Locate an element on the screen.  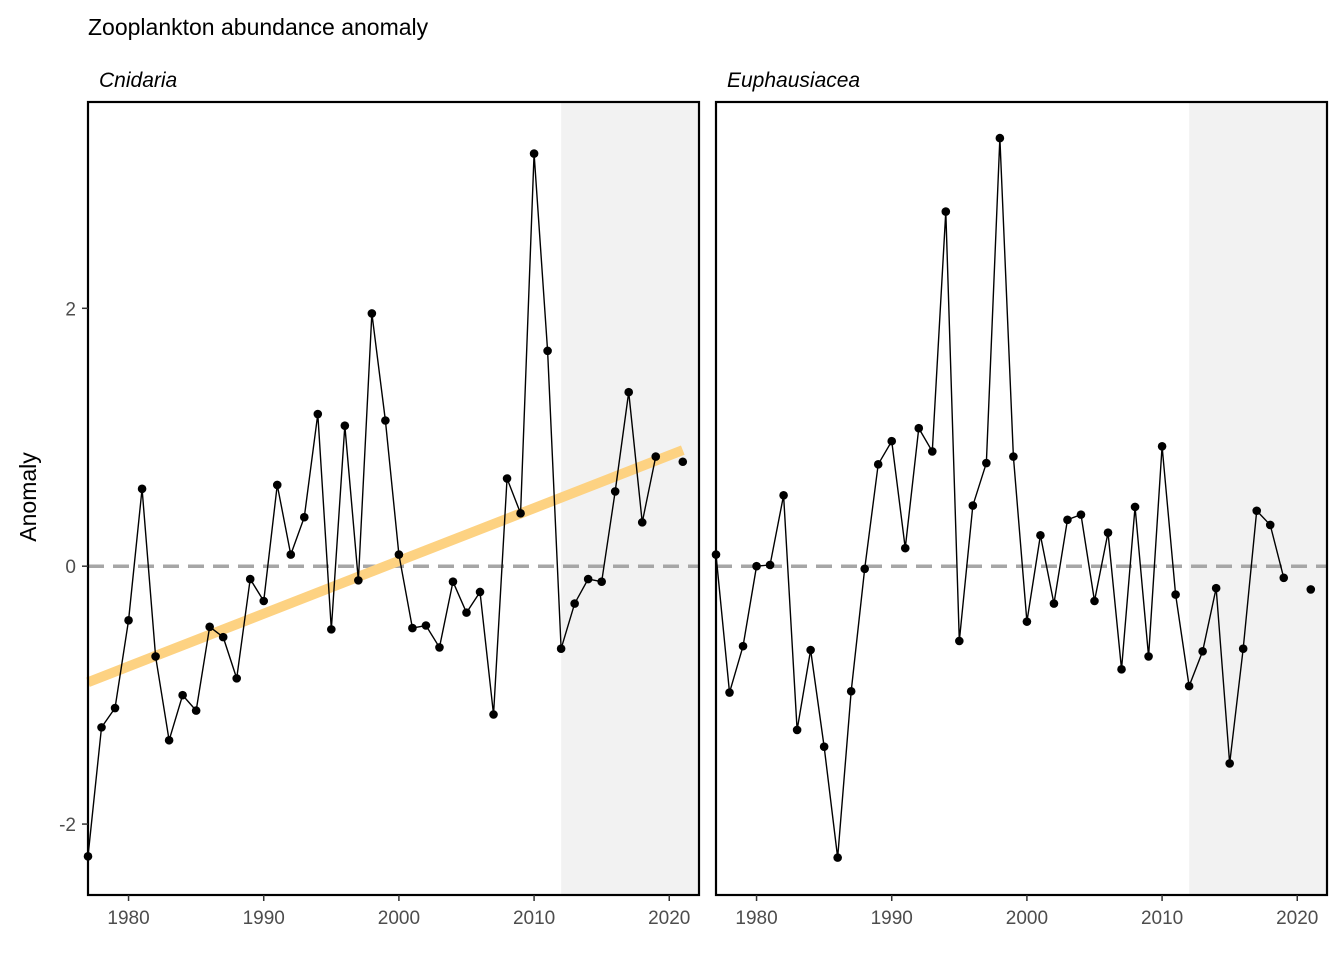
chart-title: Zooplankton abundance anomaly is located at coordinates (258, 27).